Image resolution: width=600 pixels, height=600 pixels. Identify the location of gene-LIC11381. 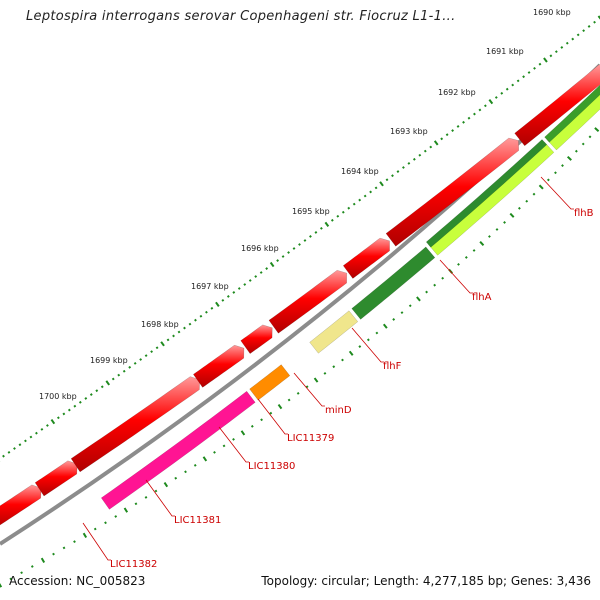
(178, 450).